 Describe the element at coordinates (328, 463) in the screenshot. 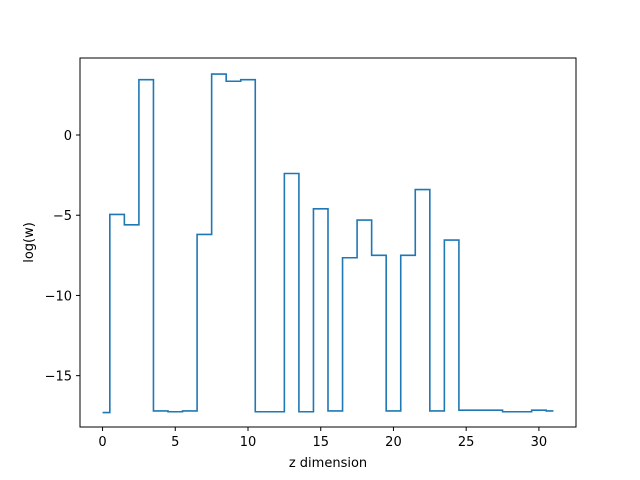

I see `x-axis-label: z dimension` at that location.